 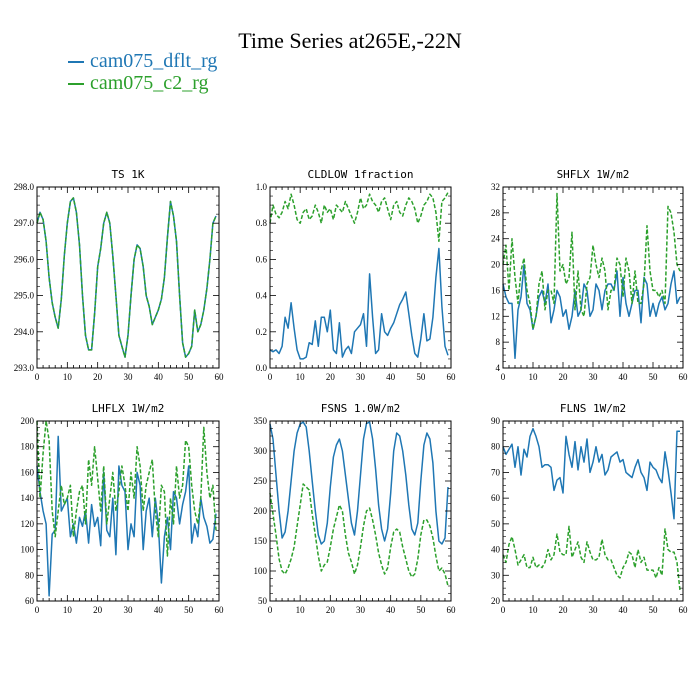 What do you see at coordinates (654, 377) in the screenshot?
I see `x-tick-label-2-50: 50` at bounding box center [654, 377].